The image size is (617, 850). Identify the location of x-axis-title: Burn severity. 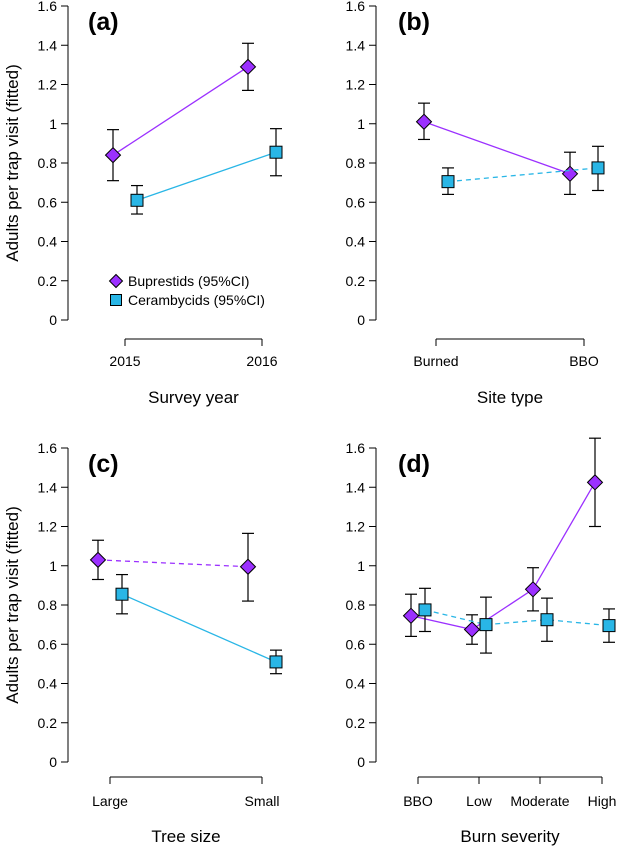
(510, 836).